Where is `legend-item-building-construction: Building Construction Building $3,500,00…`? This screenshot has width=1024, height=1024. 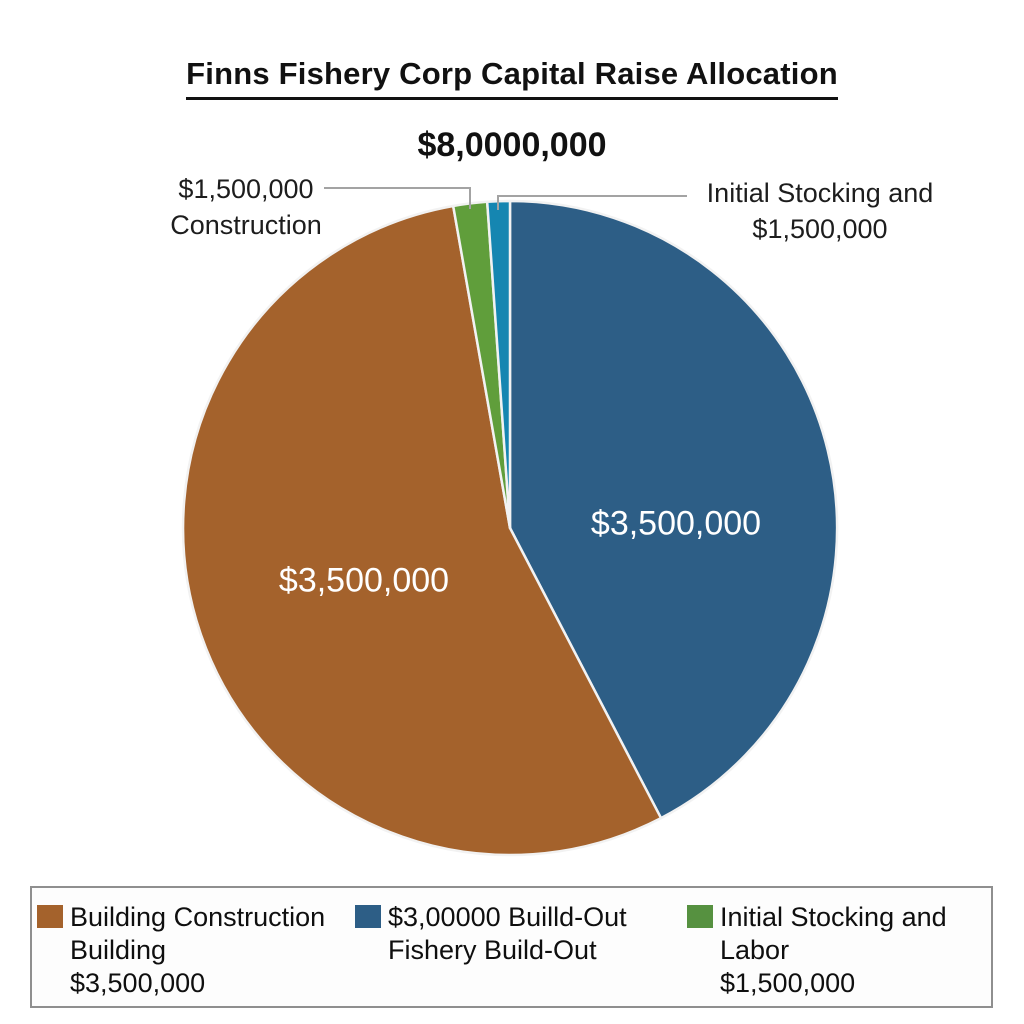
legend-item-building-construction: Building Construction Building $3,500,00… is located at coordinates (181, 950).